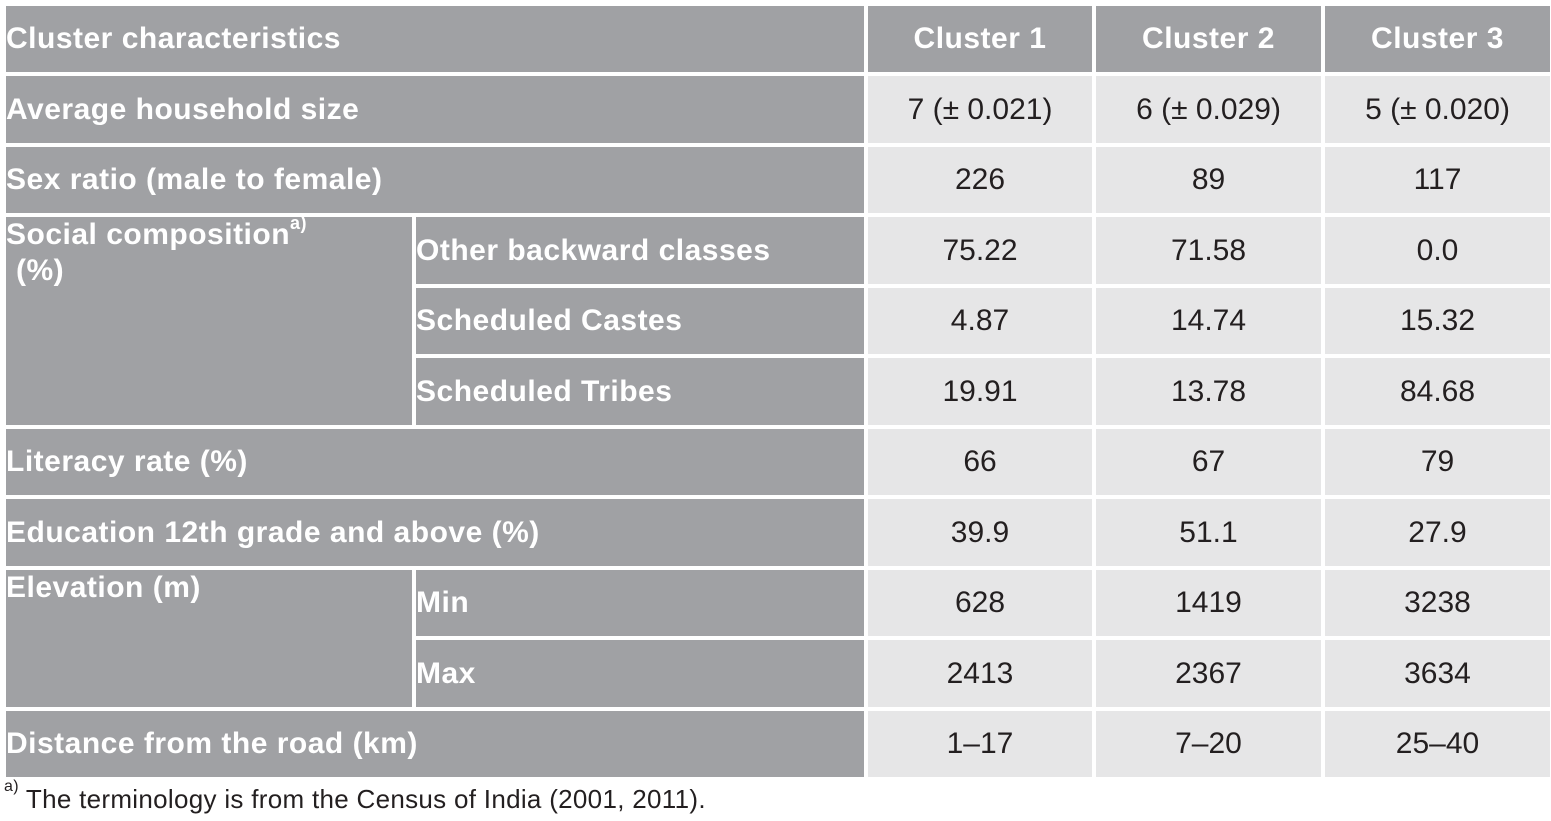 The image size is (1551, 821). Describe the element at coordinates (980, 321) in the screenshot. I see `cell-value: 4.87` at that location.